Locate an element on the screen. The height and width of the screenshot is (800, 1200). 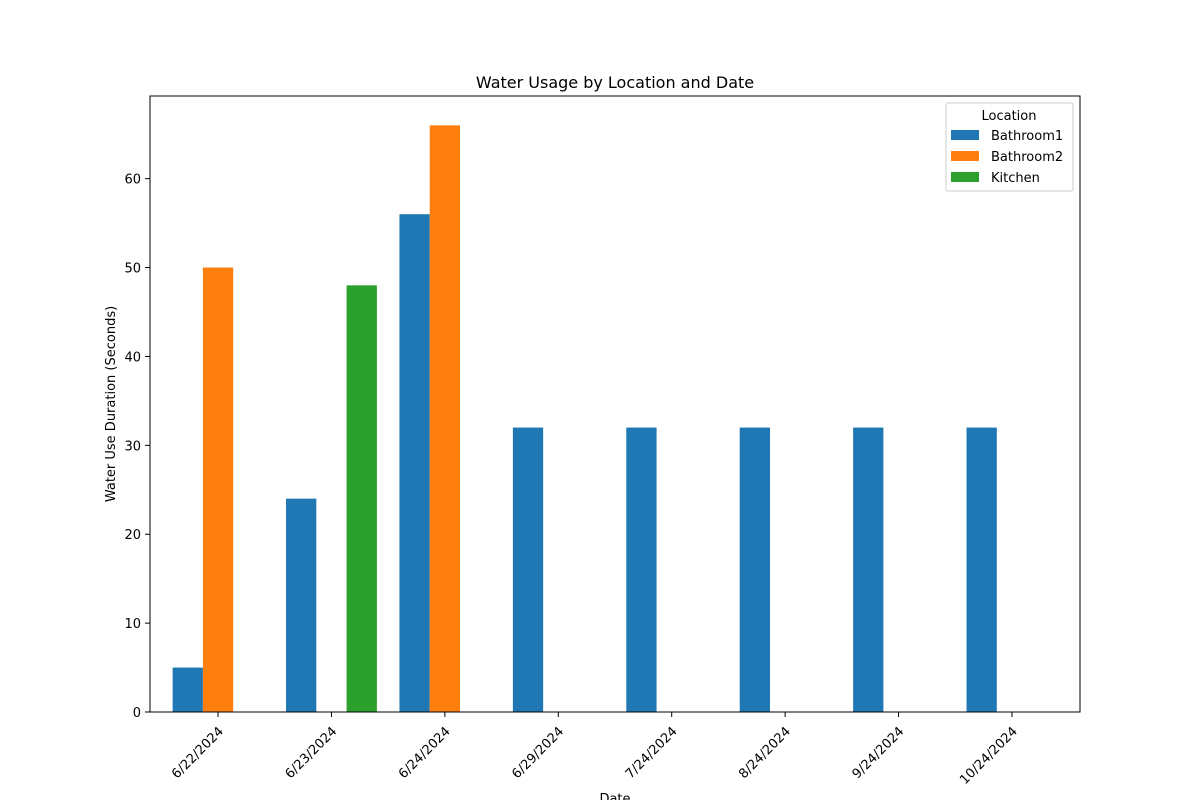
x-tick-label: 6/24/2024 is located at coordinates (425, 753).